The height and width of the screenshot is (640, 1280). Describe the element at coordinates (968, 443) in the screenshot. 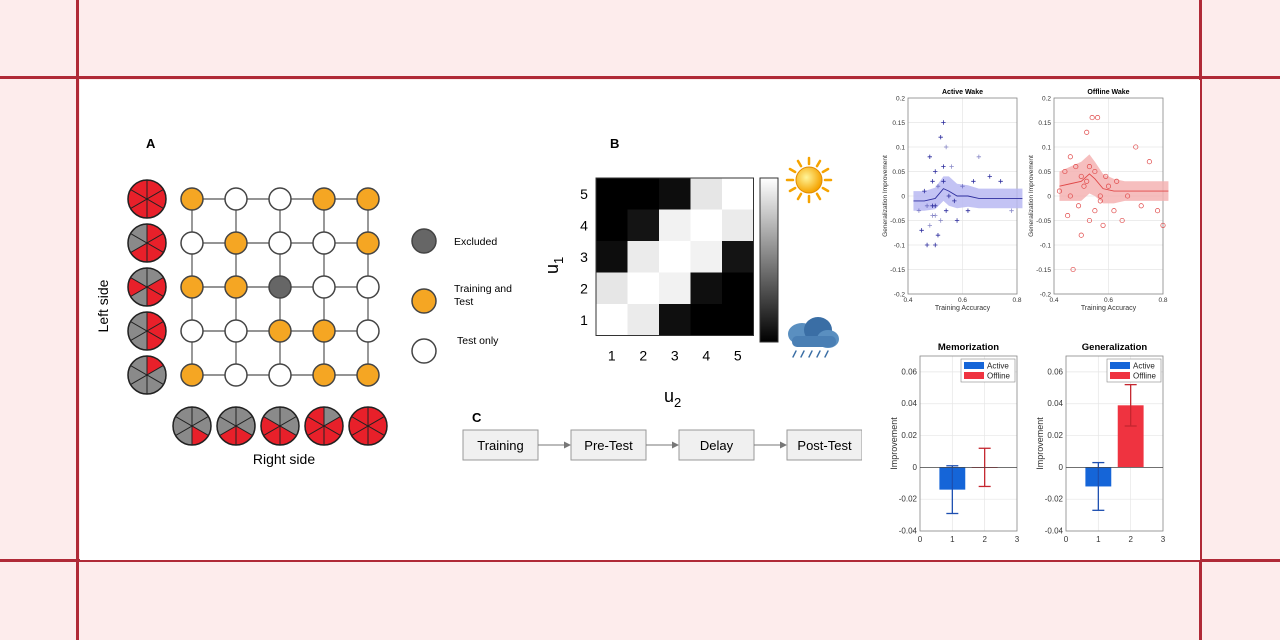

I see `axes-box` at that location.